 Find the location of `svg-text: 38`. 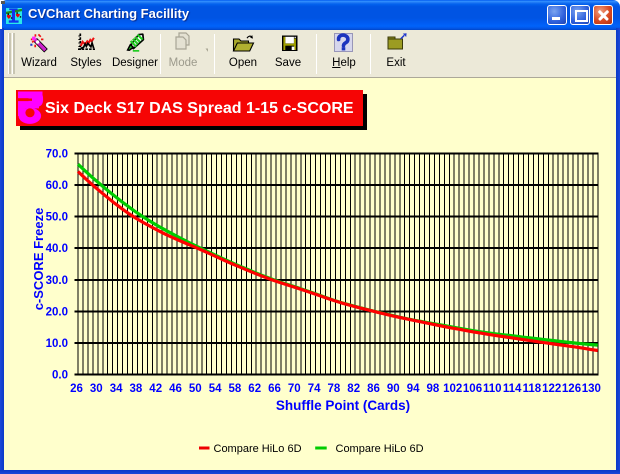

svg-text: 38 is located at coordinates (136, 389).